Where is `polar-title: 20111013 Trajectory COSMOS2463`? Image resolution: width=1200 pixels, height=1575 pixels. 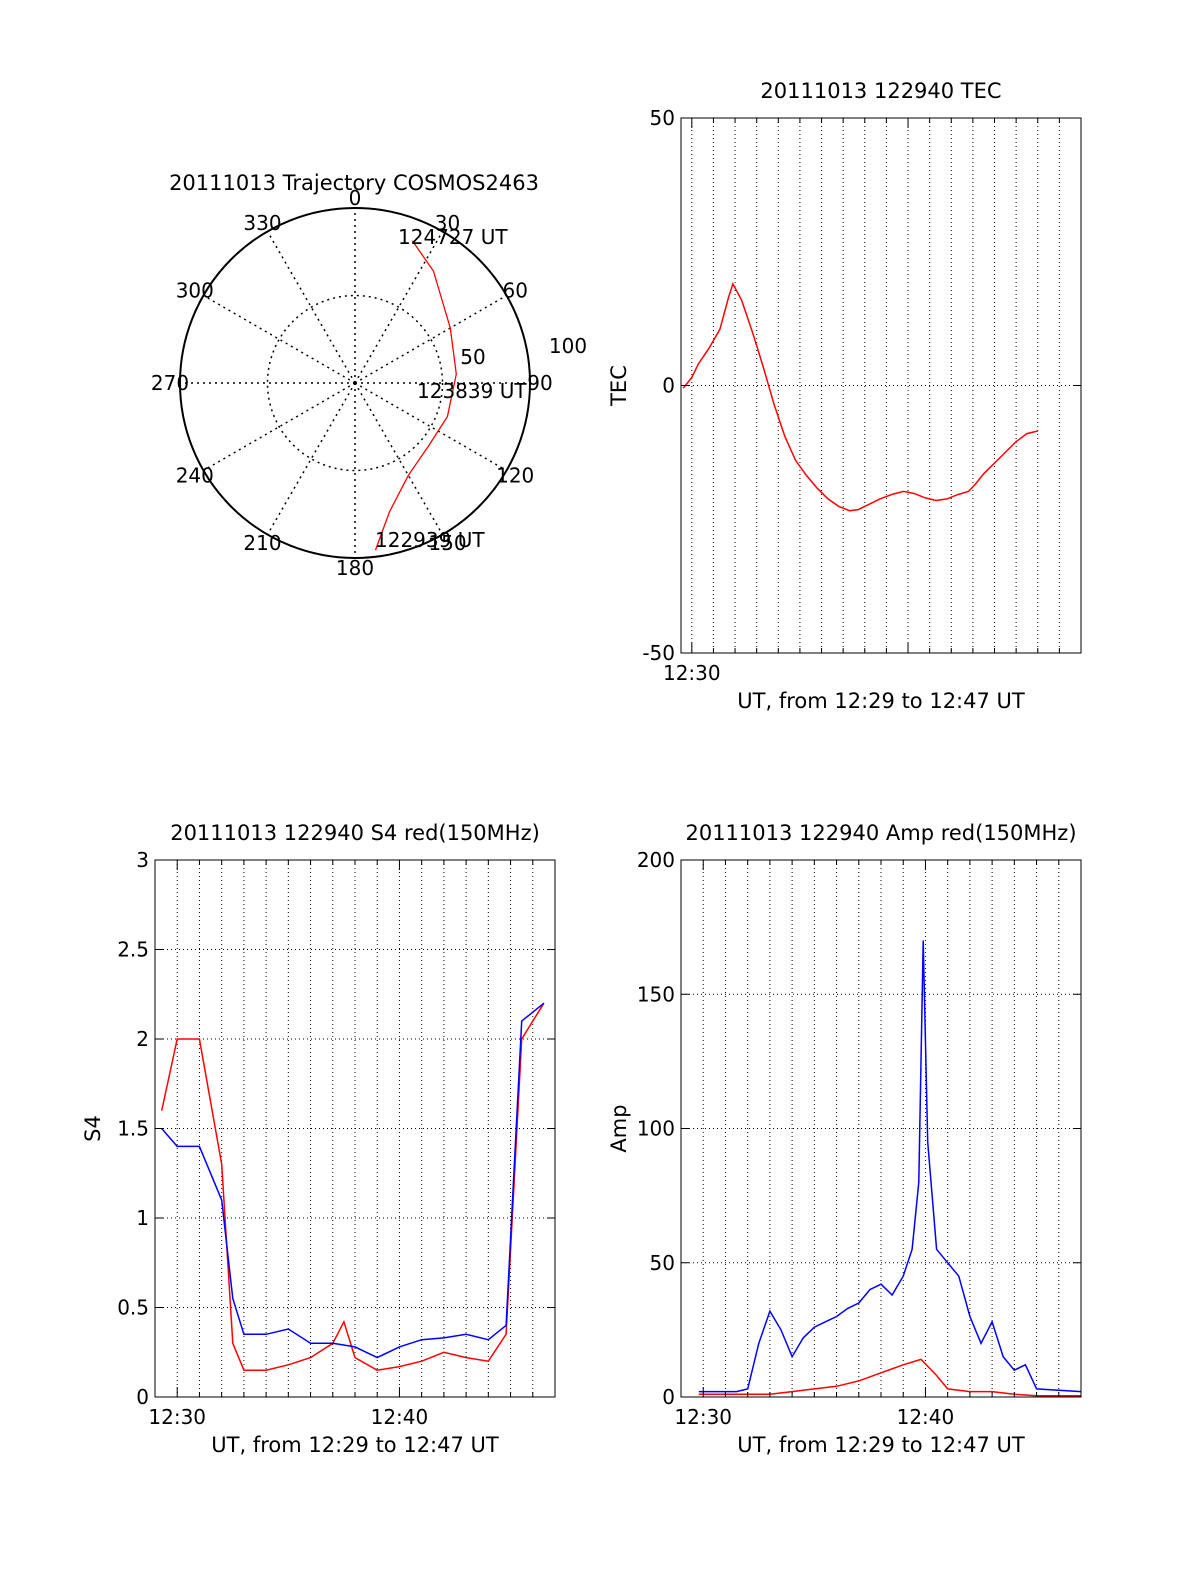 polar-title: 20111013 Trajectory COSMOS2463 is located at coordinates (354, 183).